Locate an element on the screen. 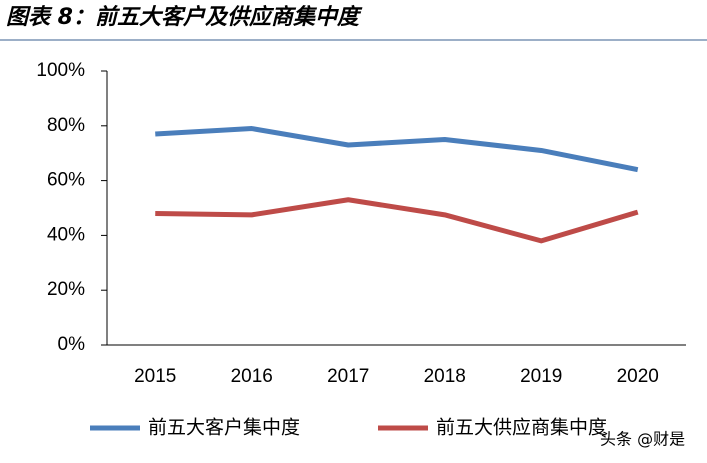 This screenshot has width=707, height=463. legend-label: 前五大供应商集中度 is located at coordinates (521, 428).